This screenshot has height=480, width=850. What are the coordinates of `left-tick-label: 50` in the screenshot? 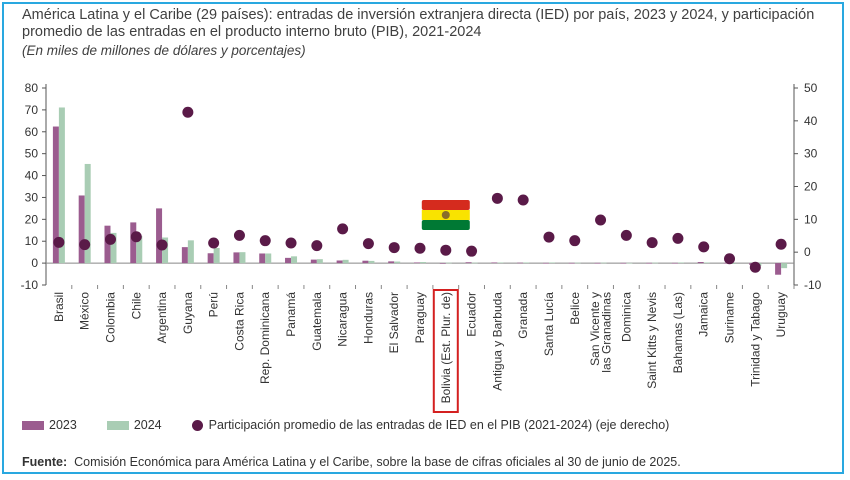 It's located at (32, 154).